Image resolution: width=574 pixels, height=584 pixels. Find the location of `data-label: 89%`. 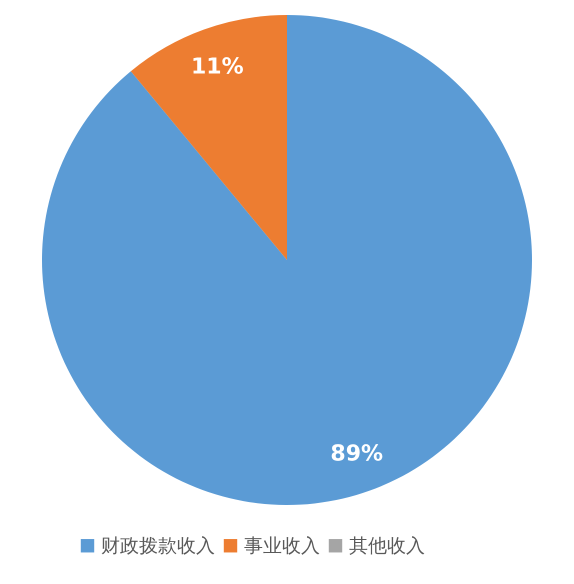

data-label: 89% is located at coordinates (357, 454).